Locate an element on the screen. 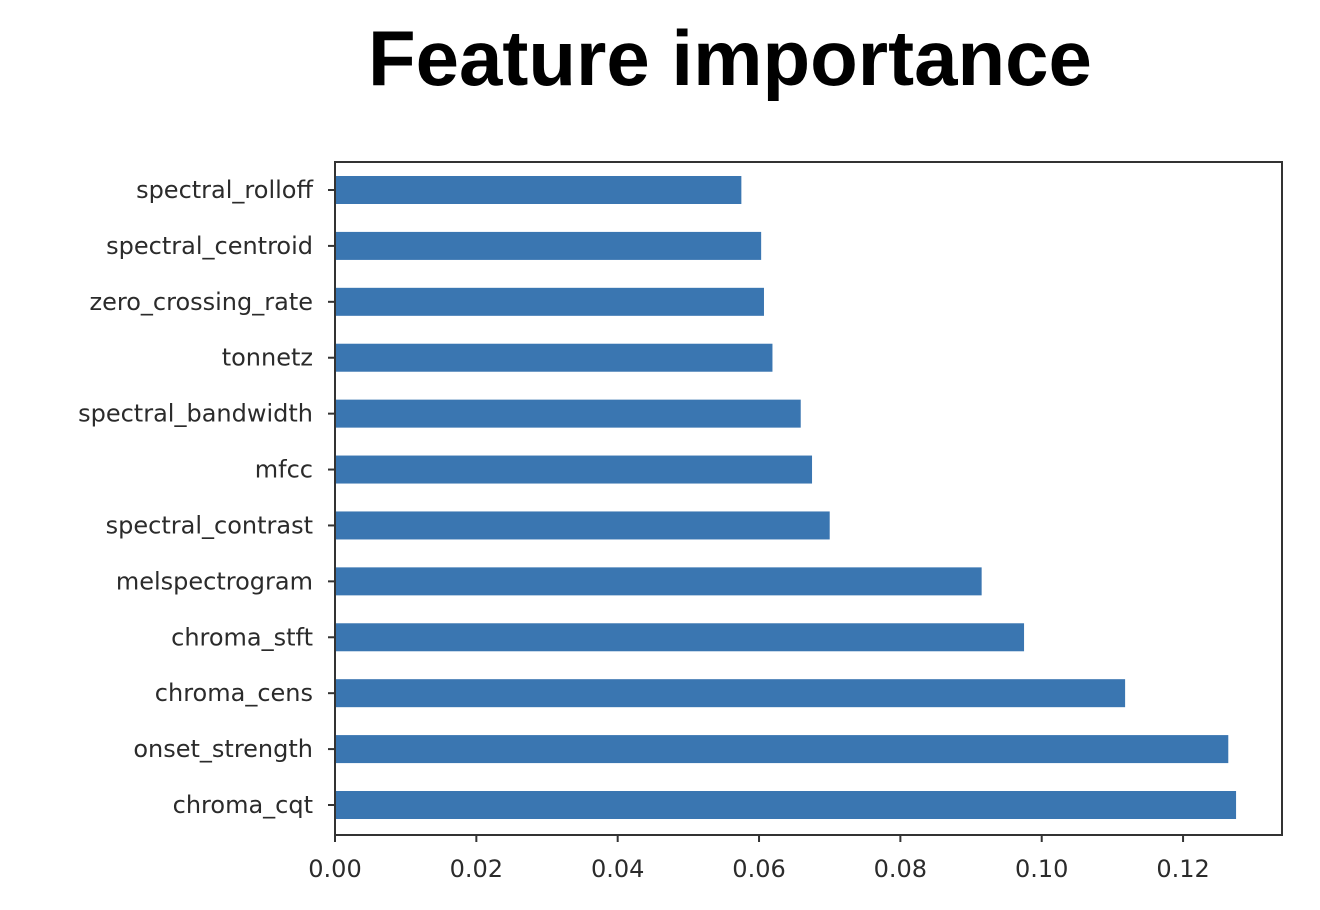 This screenshot has width=1320, height=910. bar-spectral_centroid is located at coordinates (548, 245).